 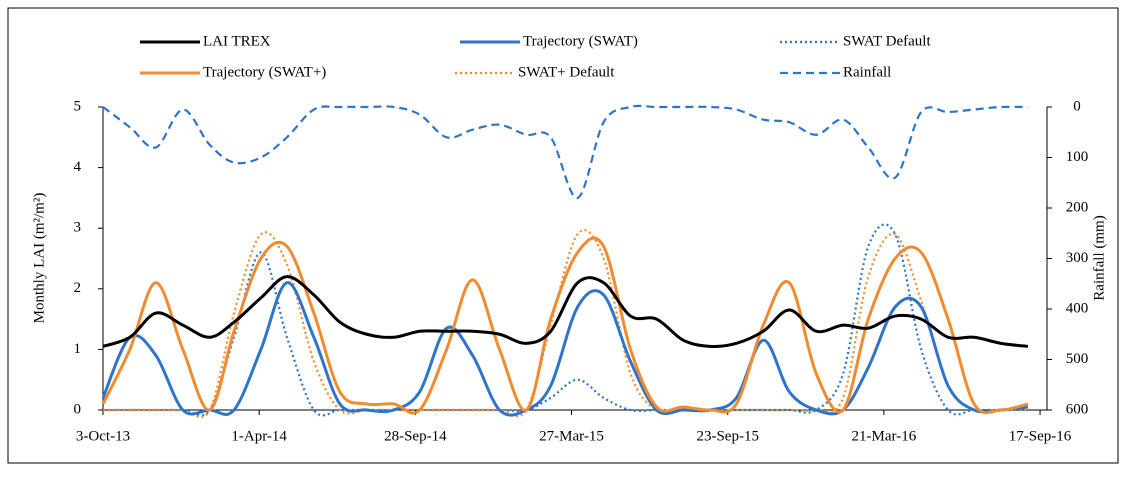 I want to click on y2-tick-label: 600, so click(x=1077, y=409).